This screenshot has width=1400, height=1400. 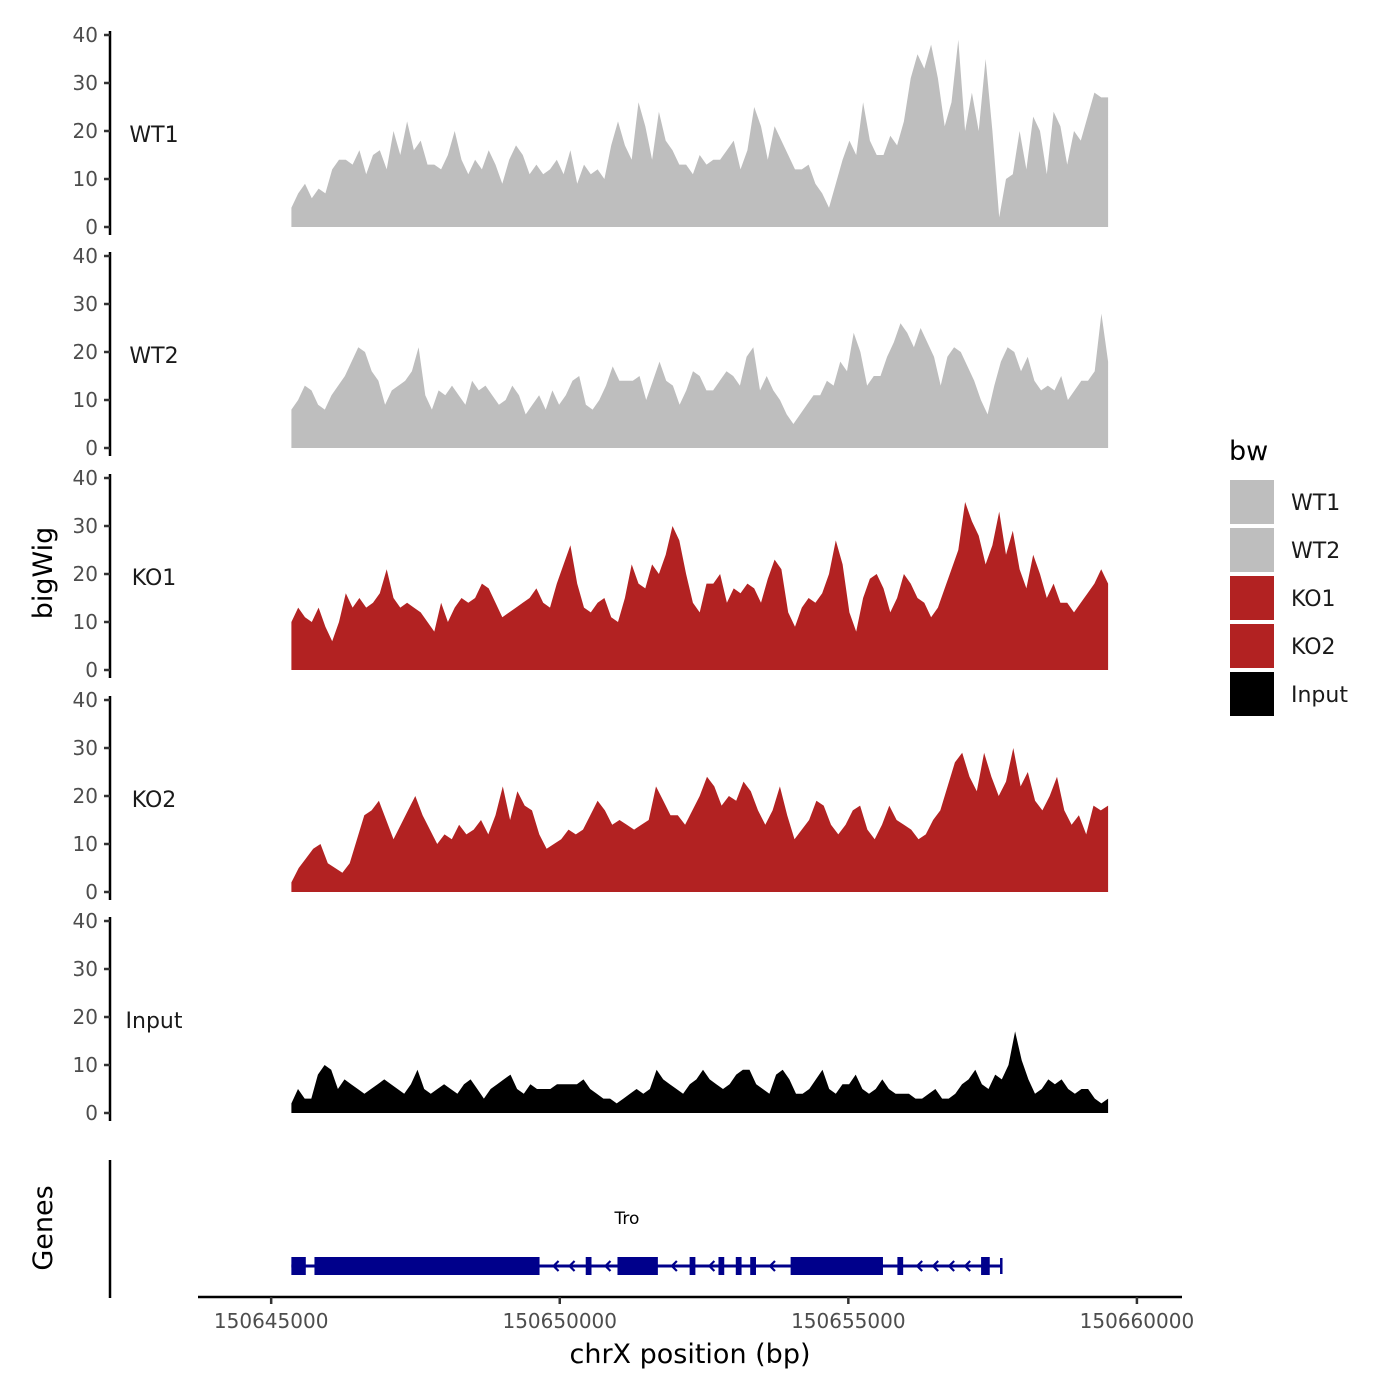 What do you see at coordinates (1252, 502) in the screenshot?
I see `legend-key-wt1` at bounding box center [1252, 502].